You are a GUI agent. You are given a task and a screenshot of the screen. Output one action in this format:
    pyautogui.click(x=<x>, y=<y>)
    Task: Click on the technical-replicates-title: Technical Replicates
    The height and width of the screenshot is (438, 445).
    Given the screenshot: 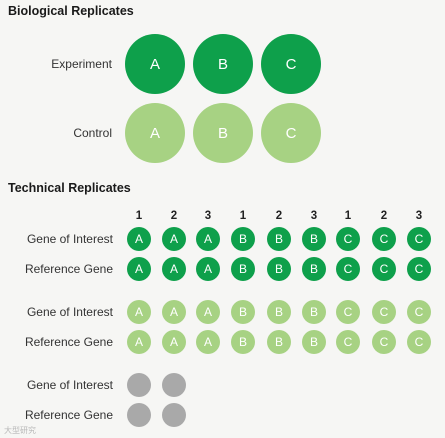 What is the action you would take?
    pyautogui.click(x=69, y=188)
    